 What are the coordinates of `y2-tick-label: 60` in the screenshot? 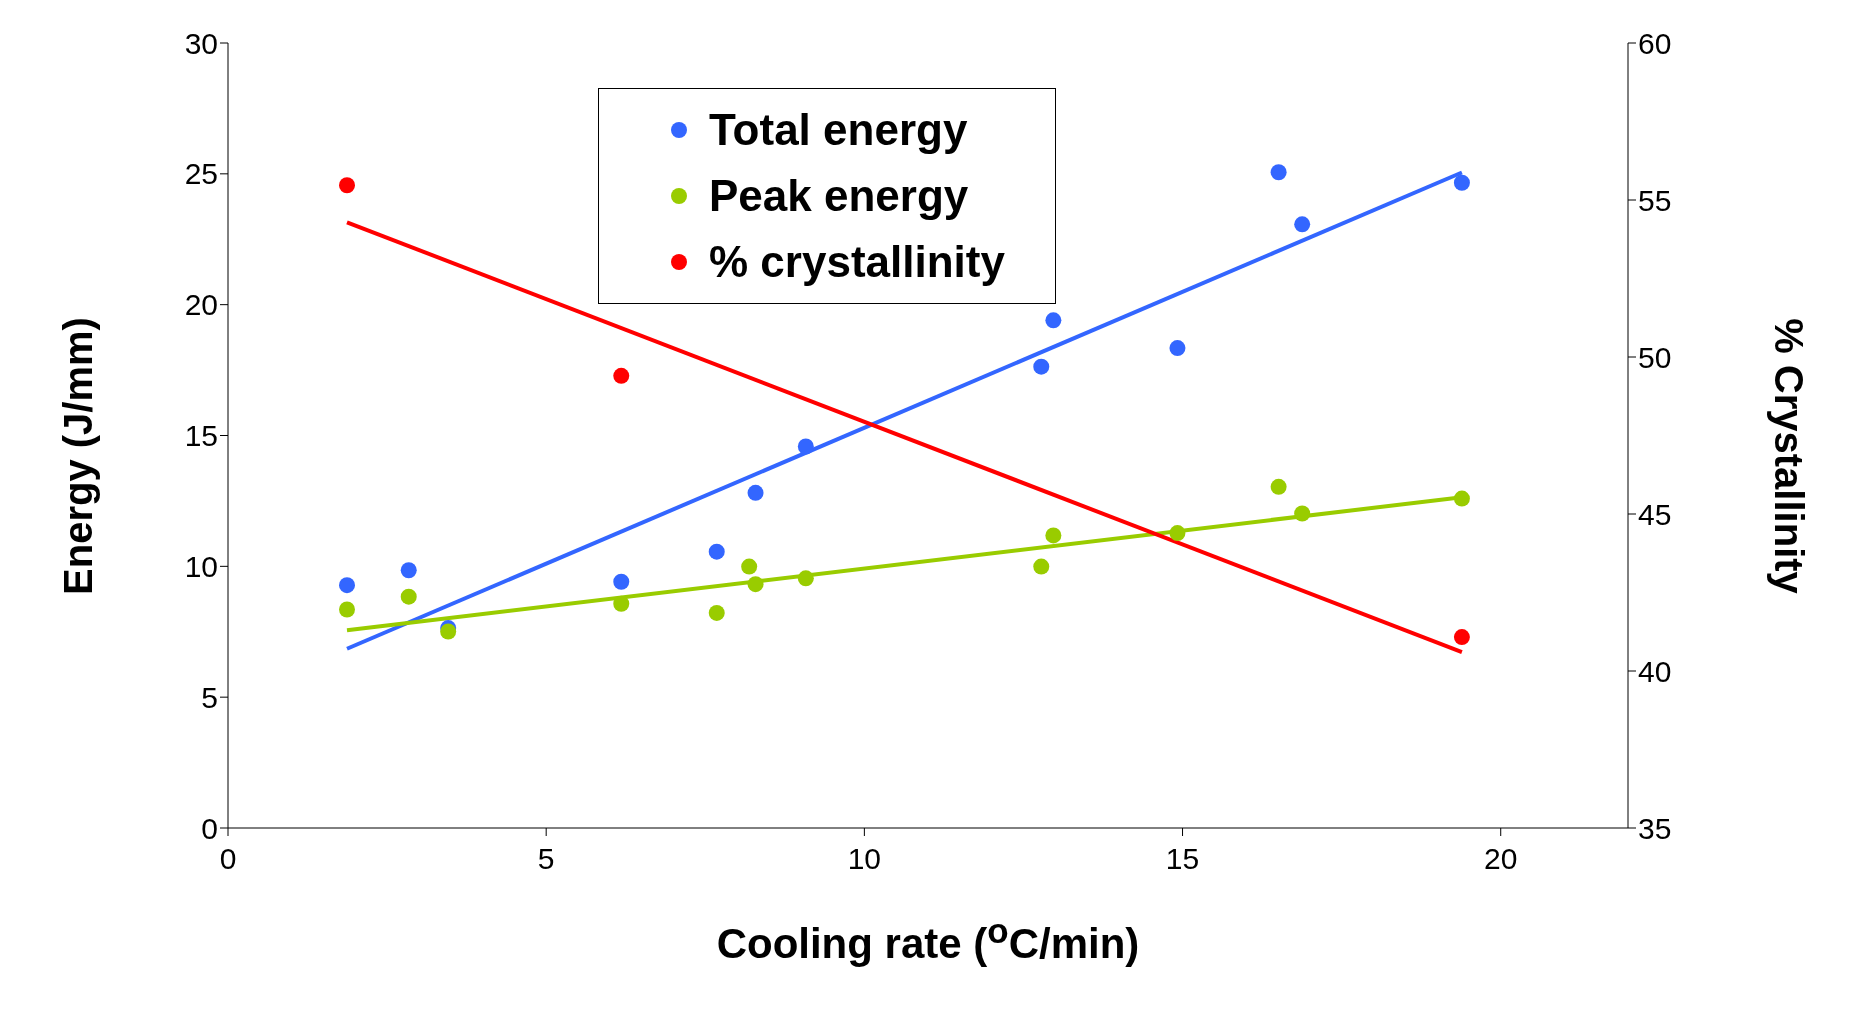 It's located at (1655, 43).